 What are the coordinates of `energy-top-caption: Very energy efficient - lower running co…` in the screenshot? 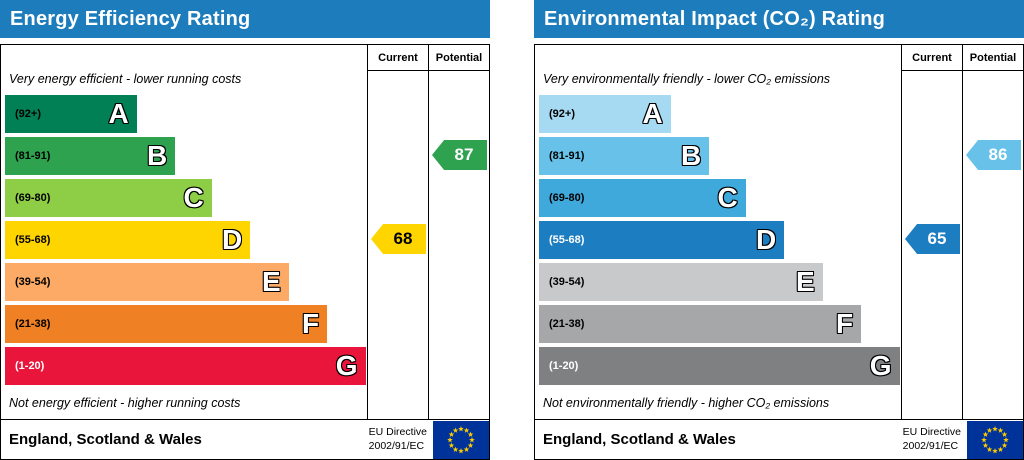 It's located at (125, 79).